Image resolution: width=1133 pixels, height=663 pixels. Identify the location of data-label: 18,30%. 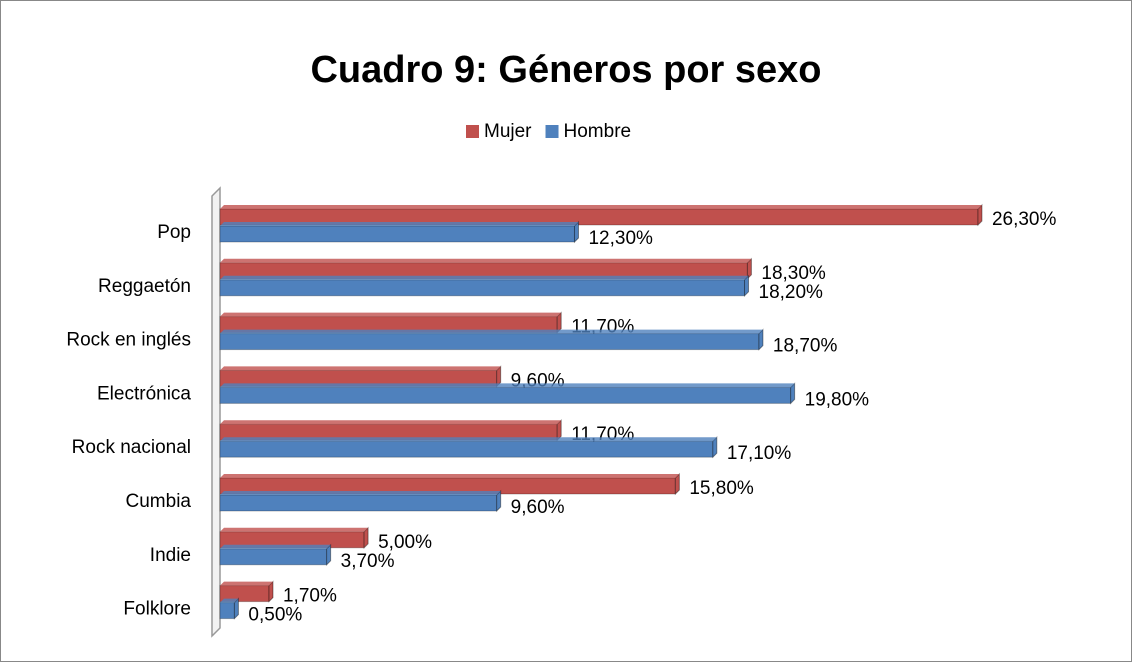
(793, 273).